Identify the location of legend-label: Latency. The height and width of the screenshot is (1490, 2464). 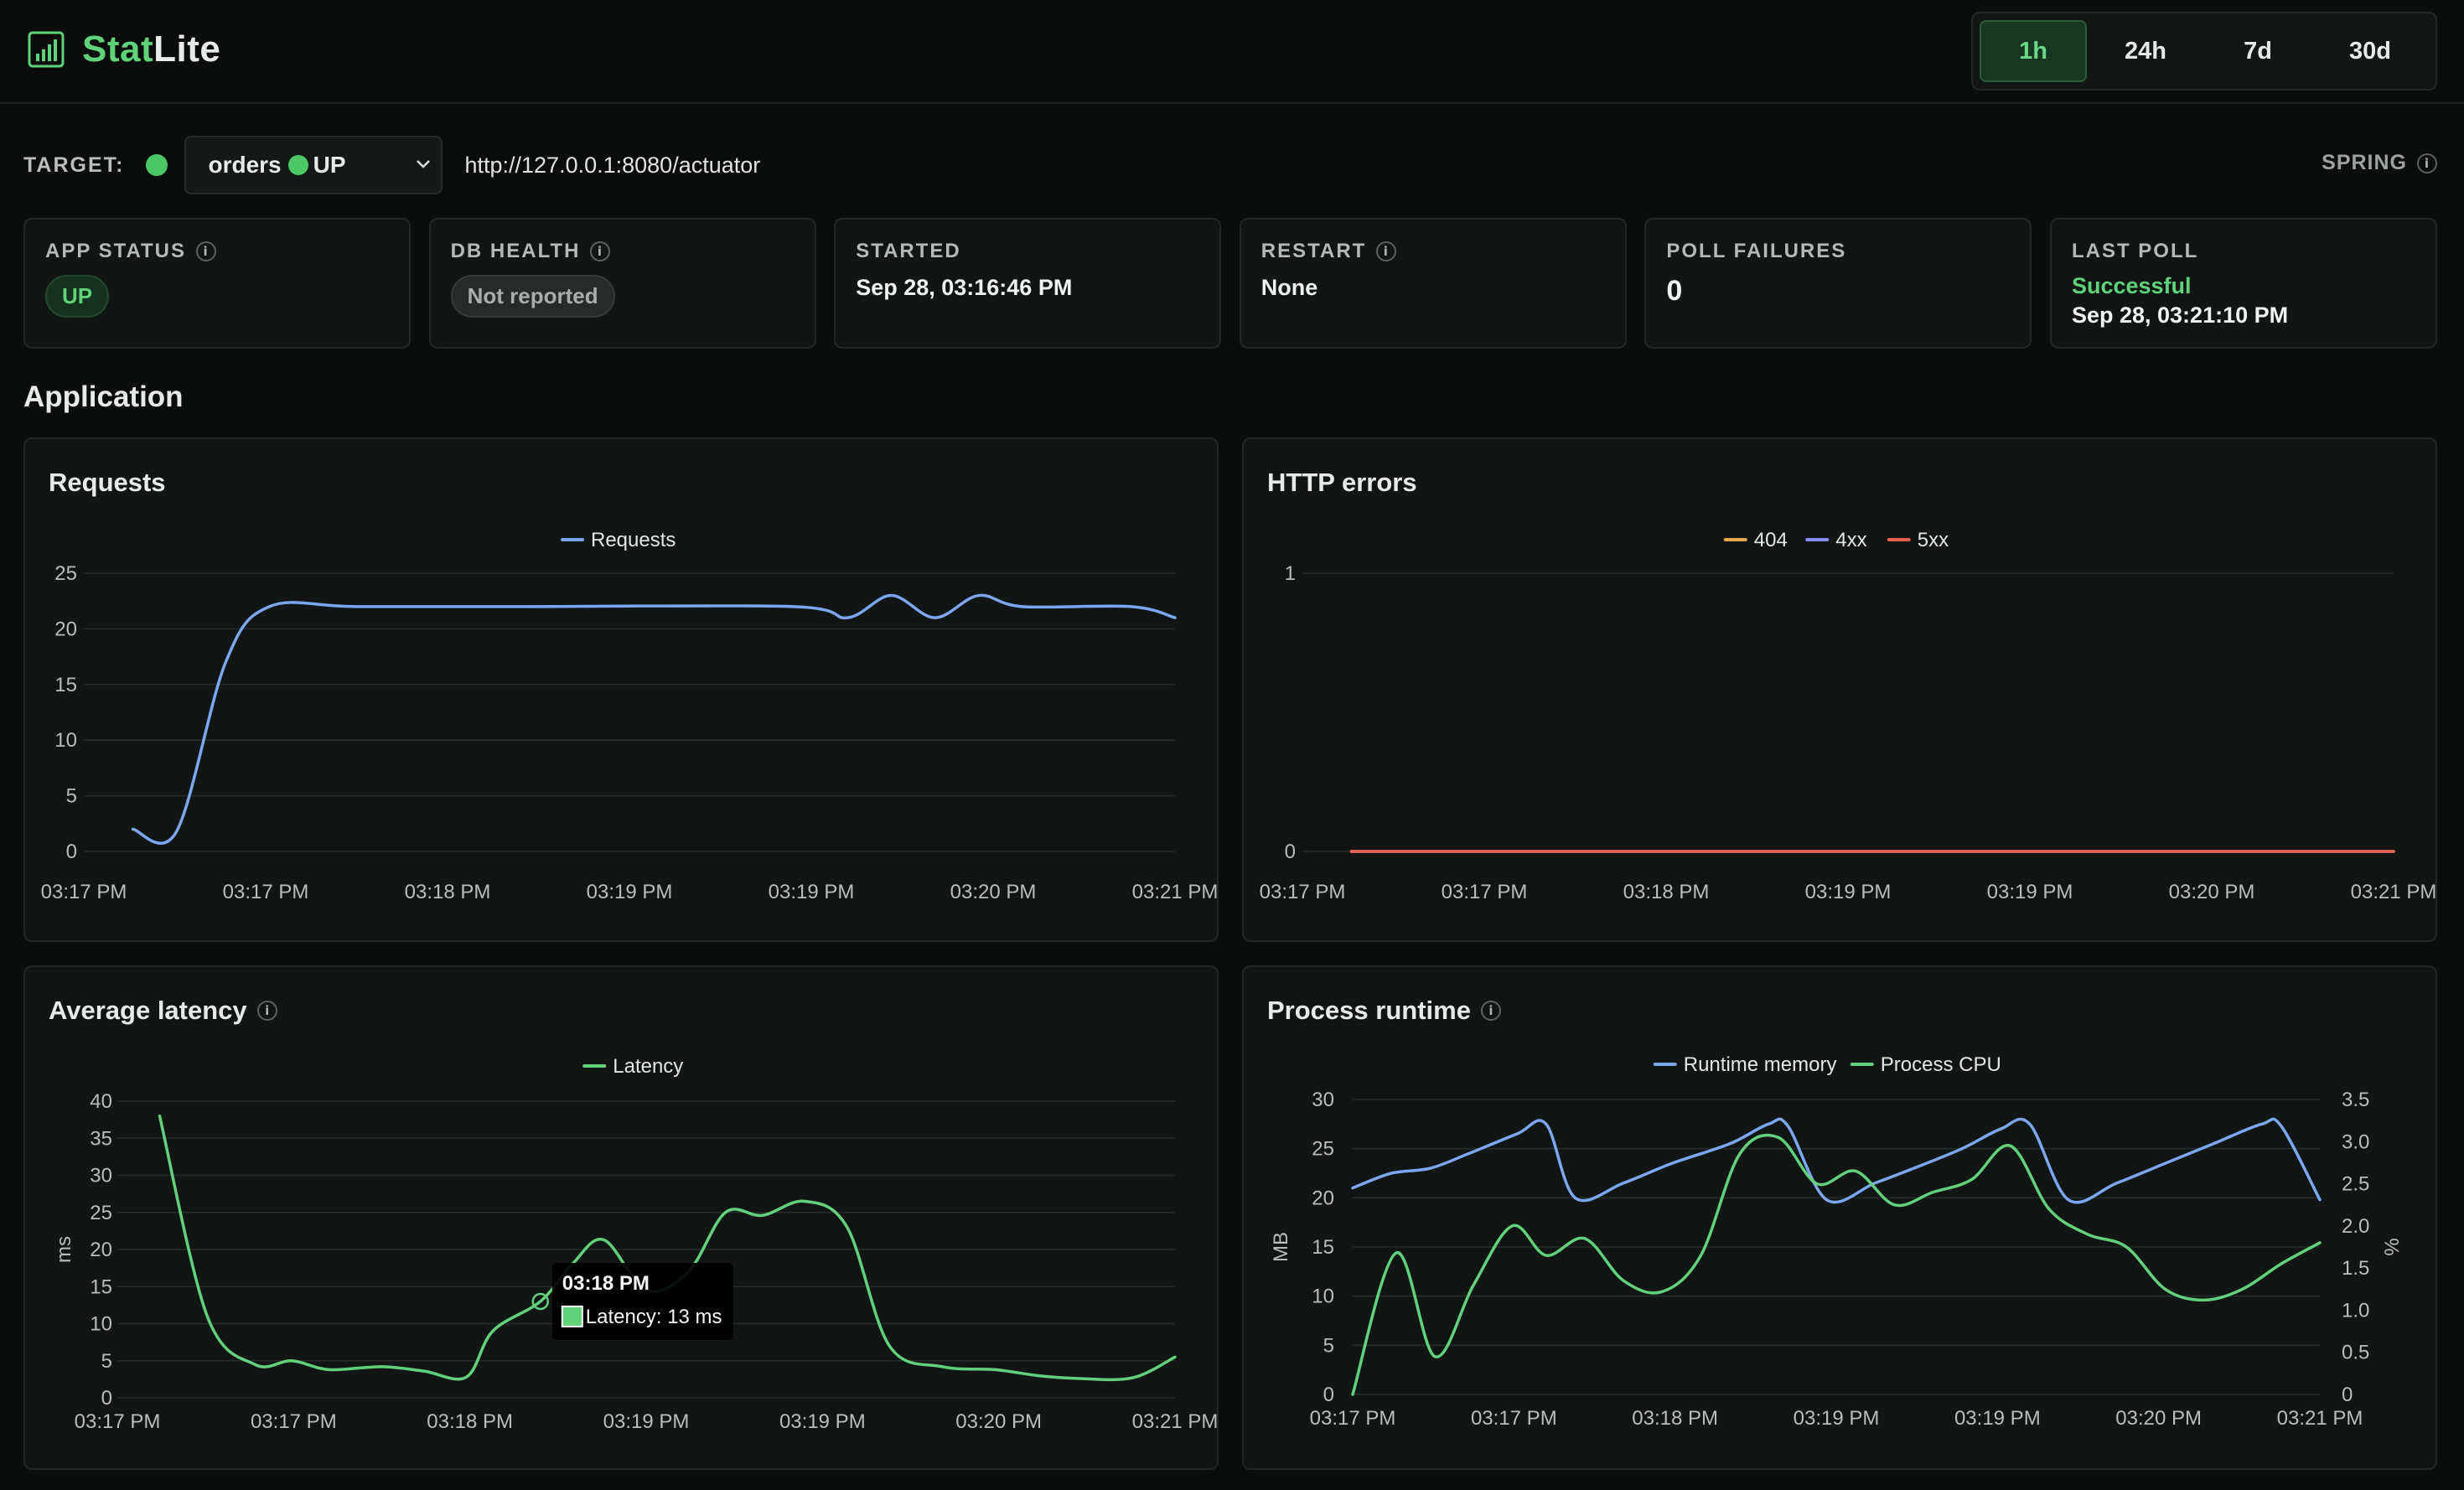
(648, 1066).